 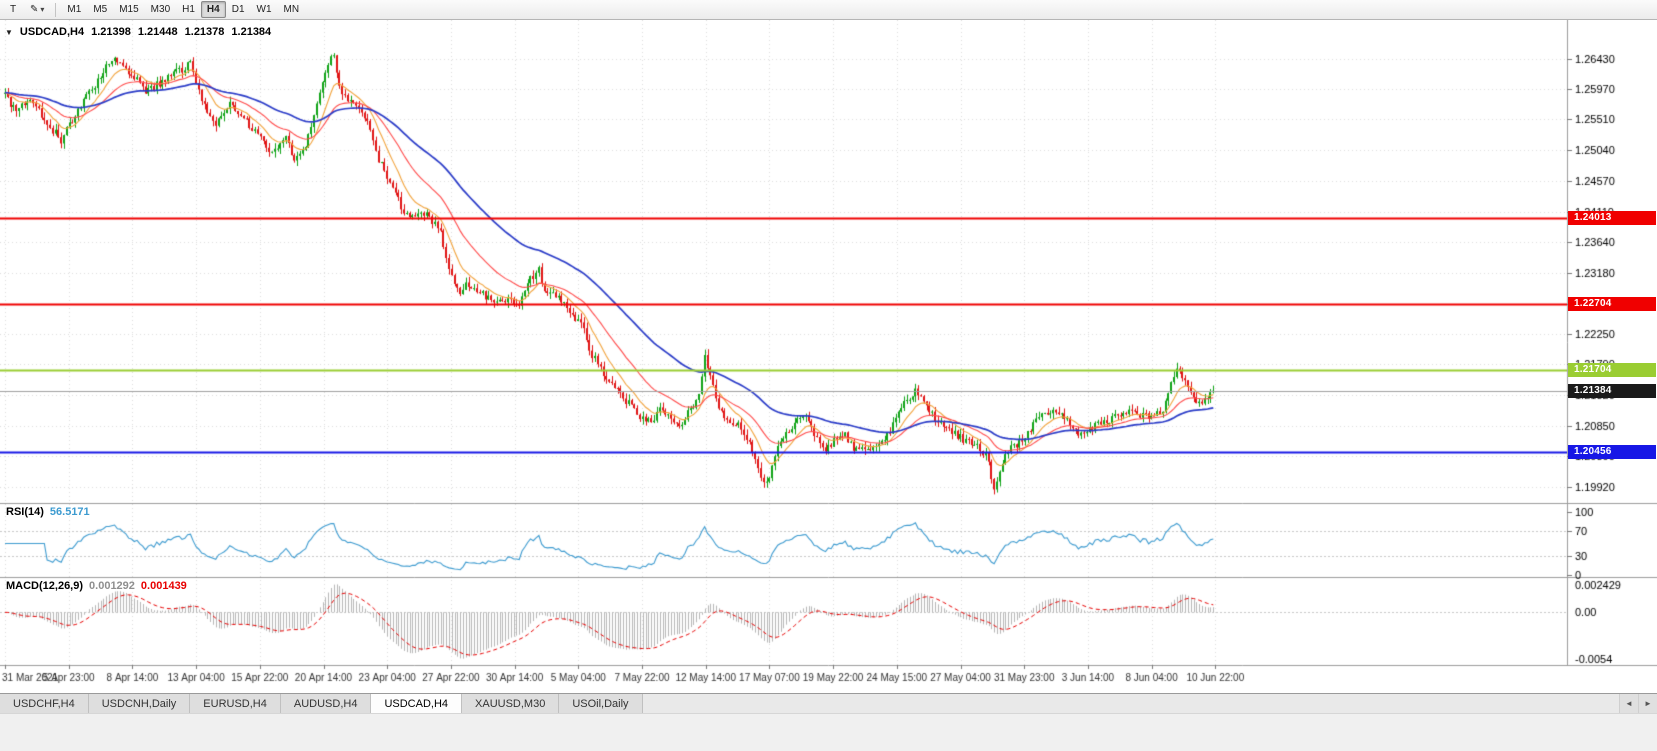 I want to click on timeframe-button-mn: MN, so click(x=292, y=9).